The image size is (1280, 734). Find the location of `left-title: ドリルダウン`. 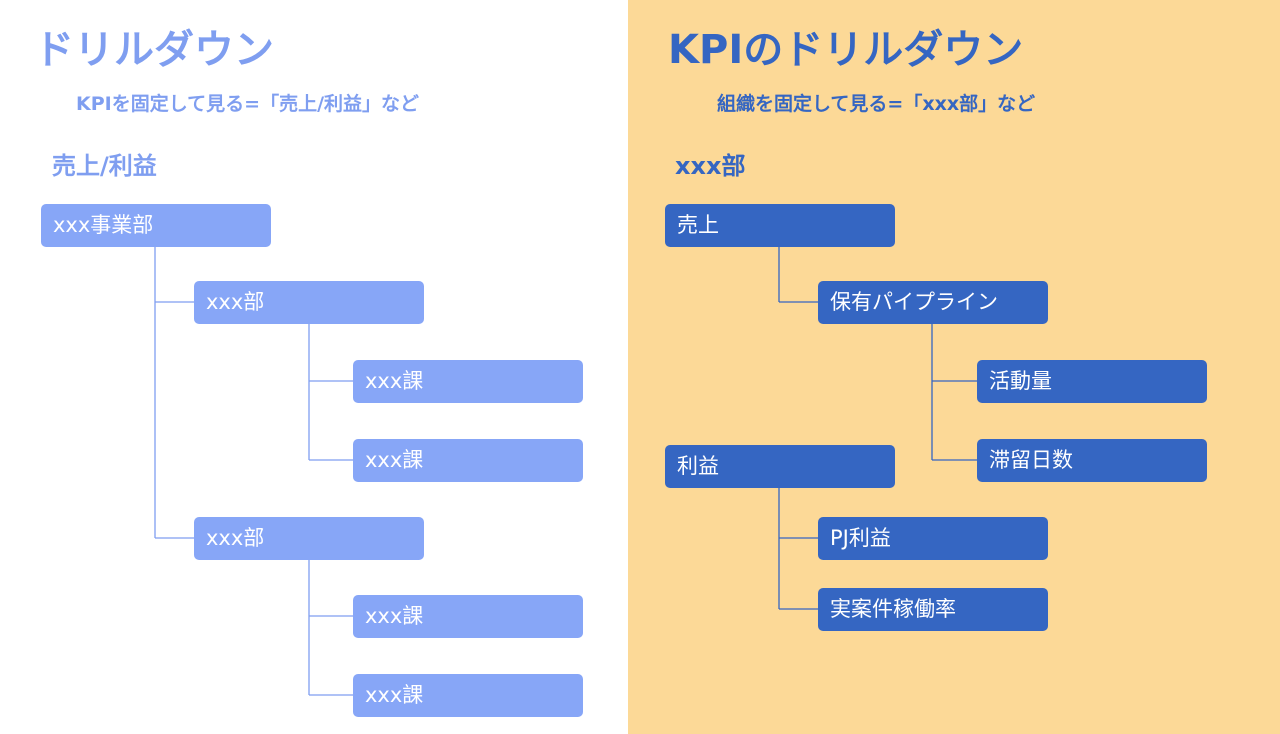

left-title: ドリルダウン is located at coordinates (154, 50).